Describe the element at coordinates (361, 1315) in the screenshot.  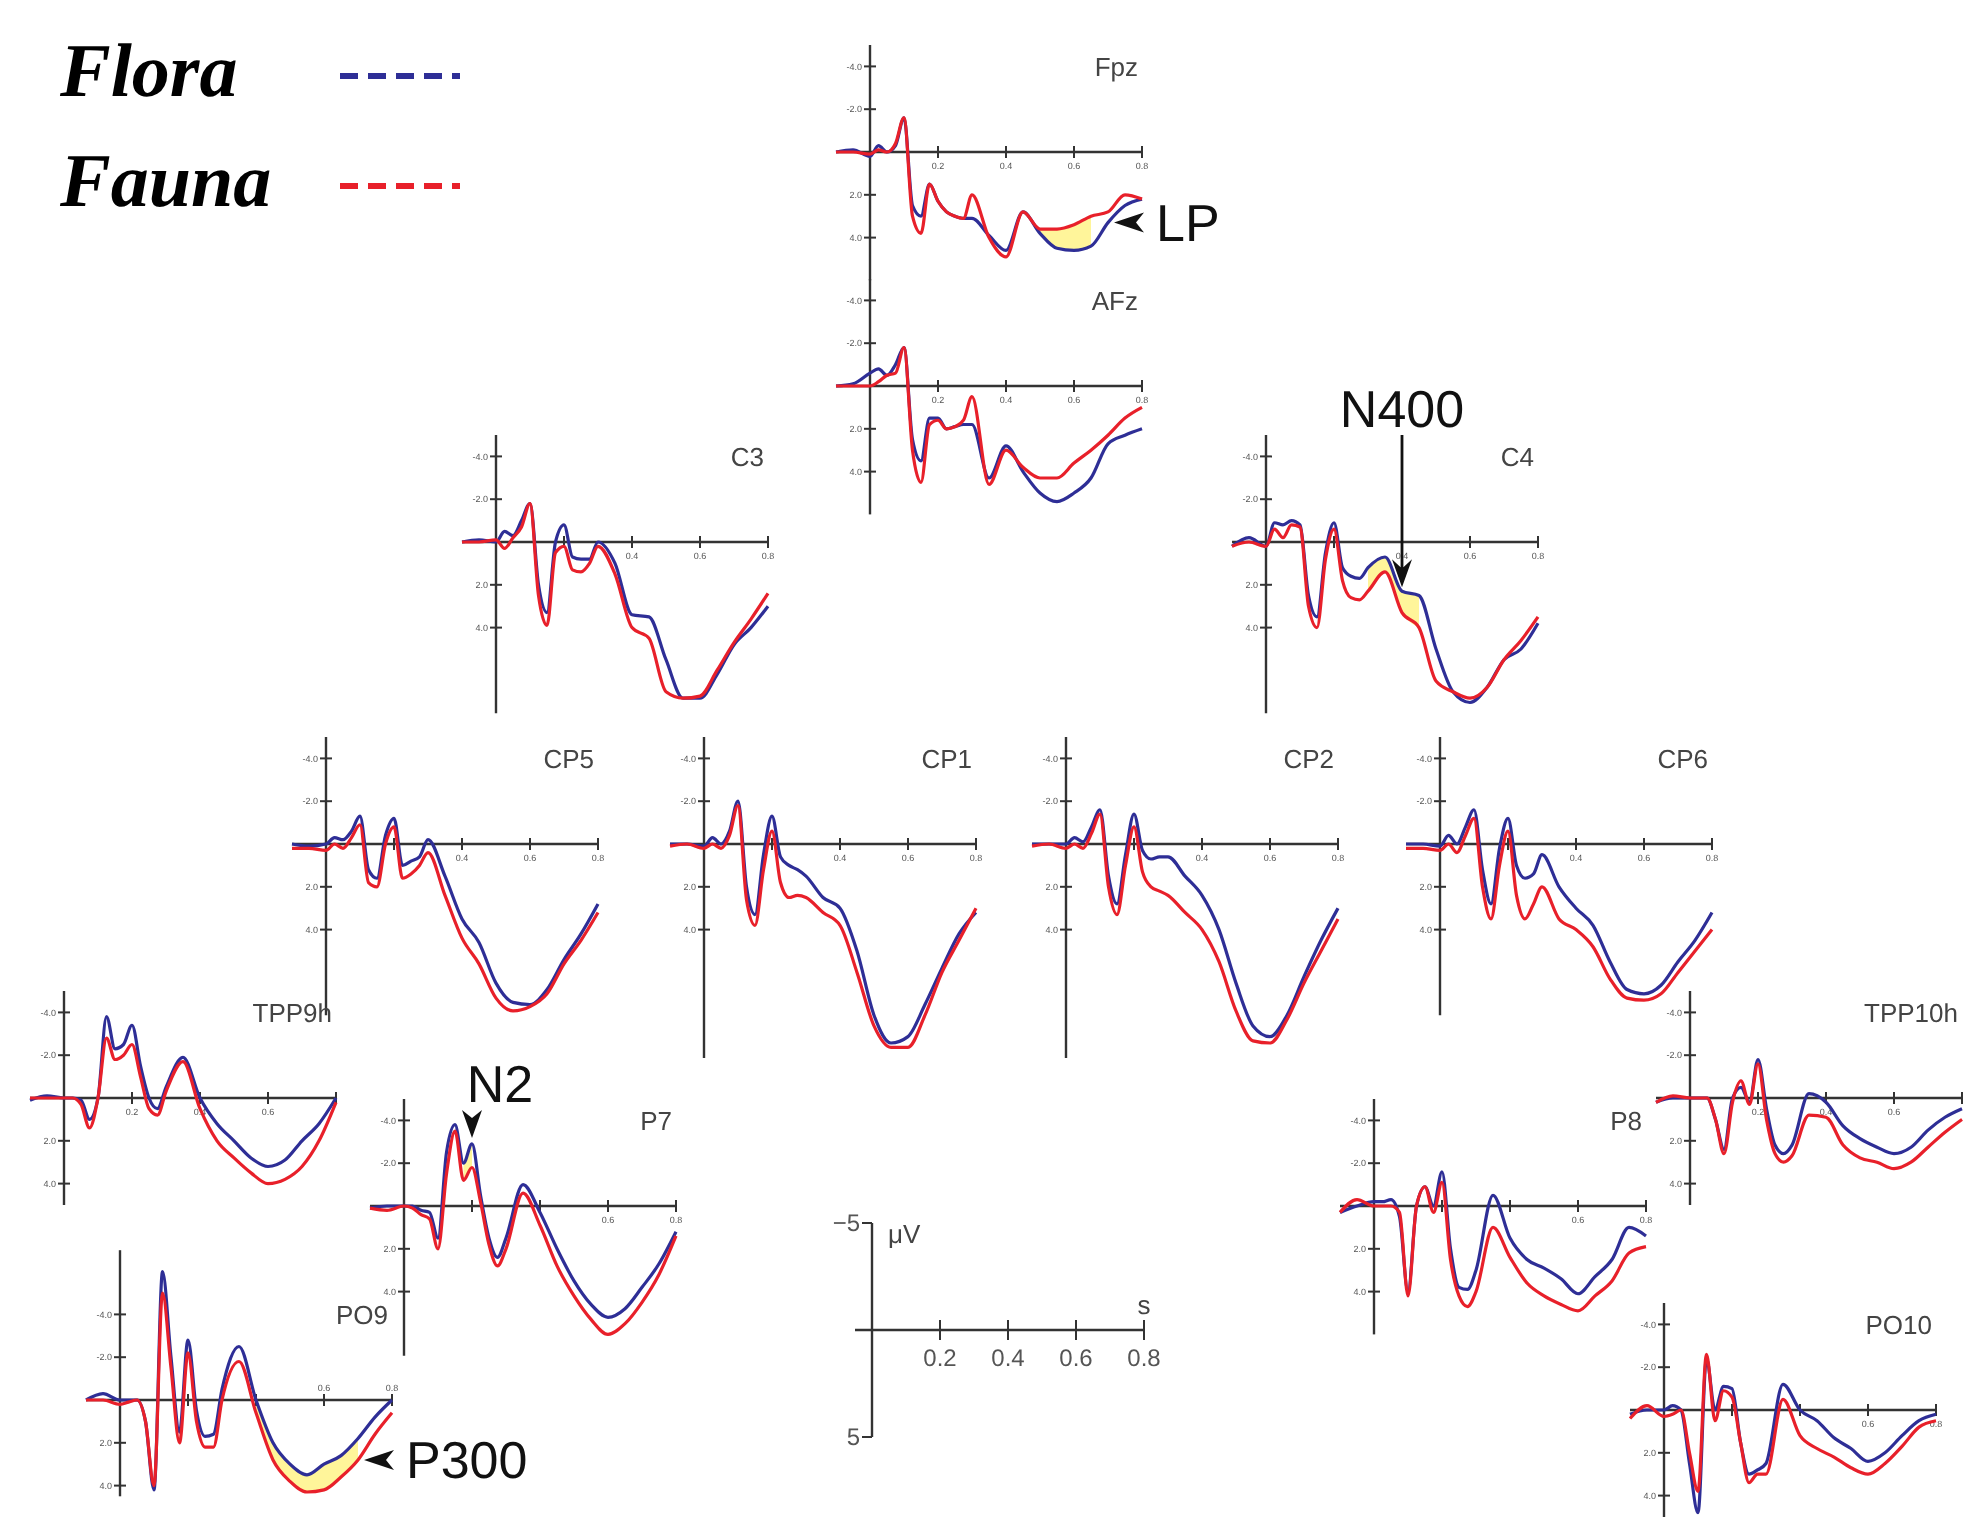
I see `text: PO9` at that location.